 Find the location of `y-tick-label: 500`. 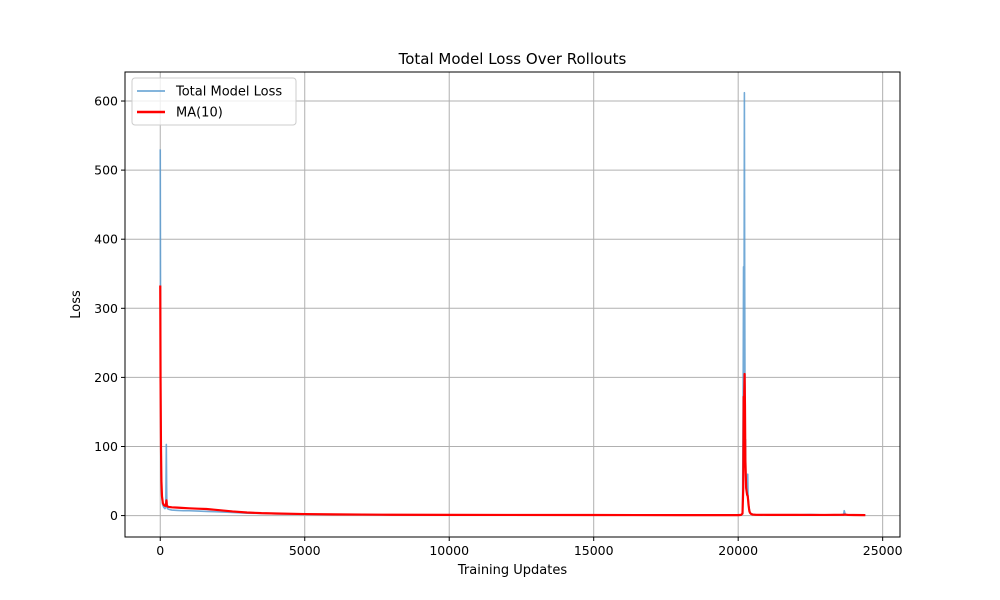

y-tick-label: 500 is located at coordinates (106, 170).